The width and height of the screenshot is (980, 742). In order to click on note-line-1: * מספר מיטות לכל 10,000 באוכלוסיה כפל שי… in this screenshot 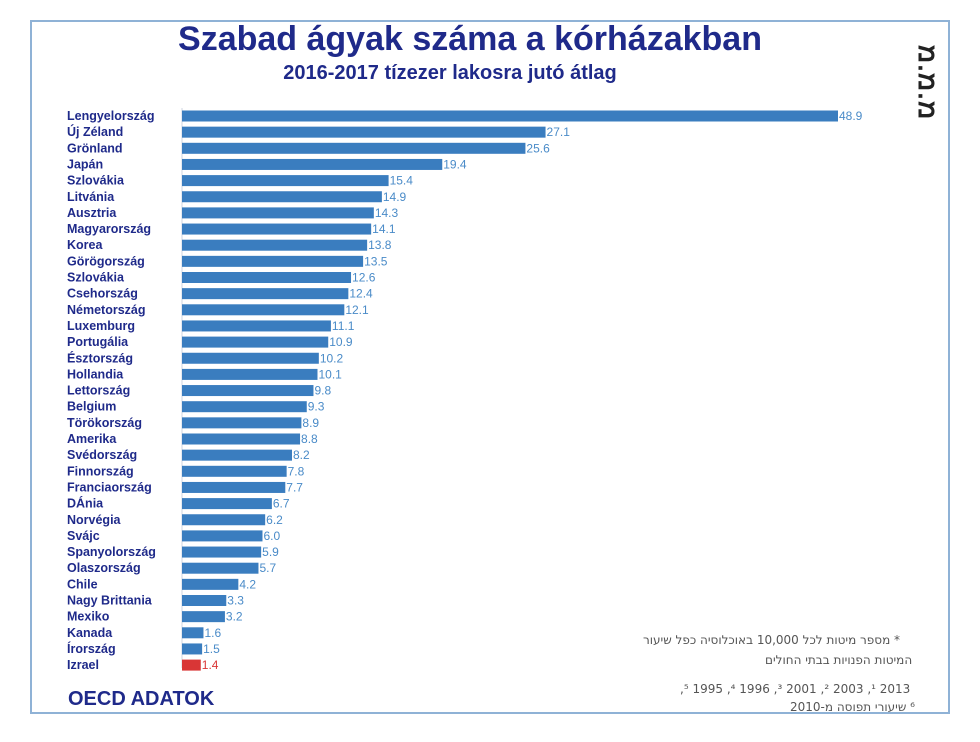, I will do `click(772, 640)`.